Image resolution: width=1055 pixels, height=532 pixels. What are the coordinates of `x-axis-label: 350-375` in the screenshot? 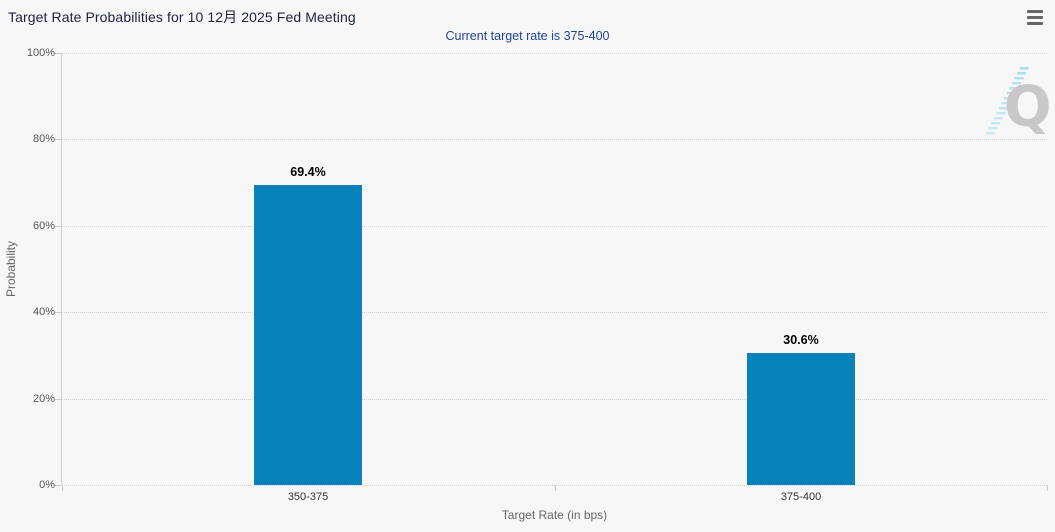 It's located at (308, 497).